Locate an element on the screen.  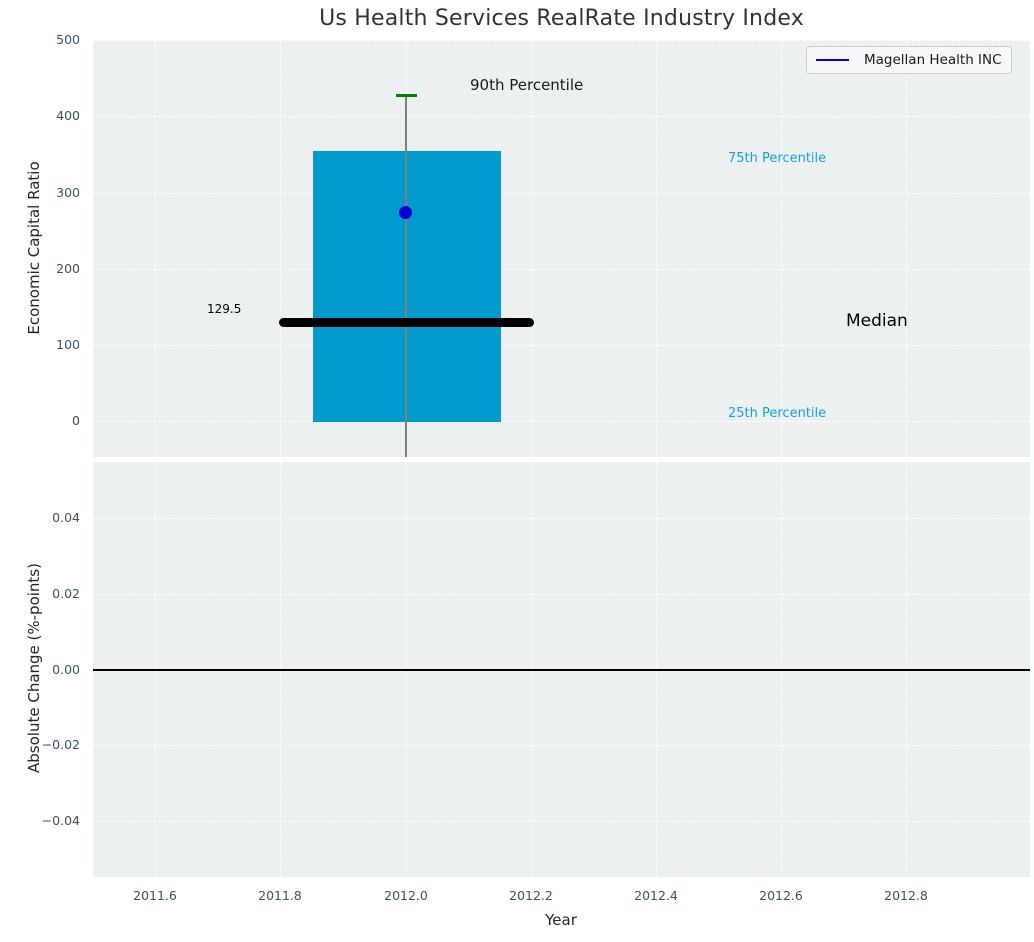
y-tick-label-100: 100 is located at coordinates (68, 344).